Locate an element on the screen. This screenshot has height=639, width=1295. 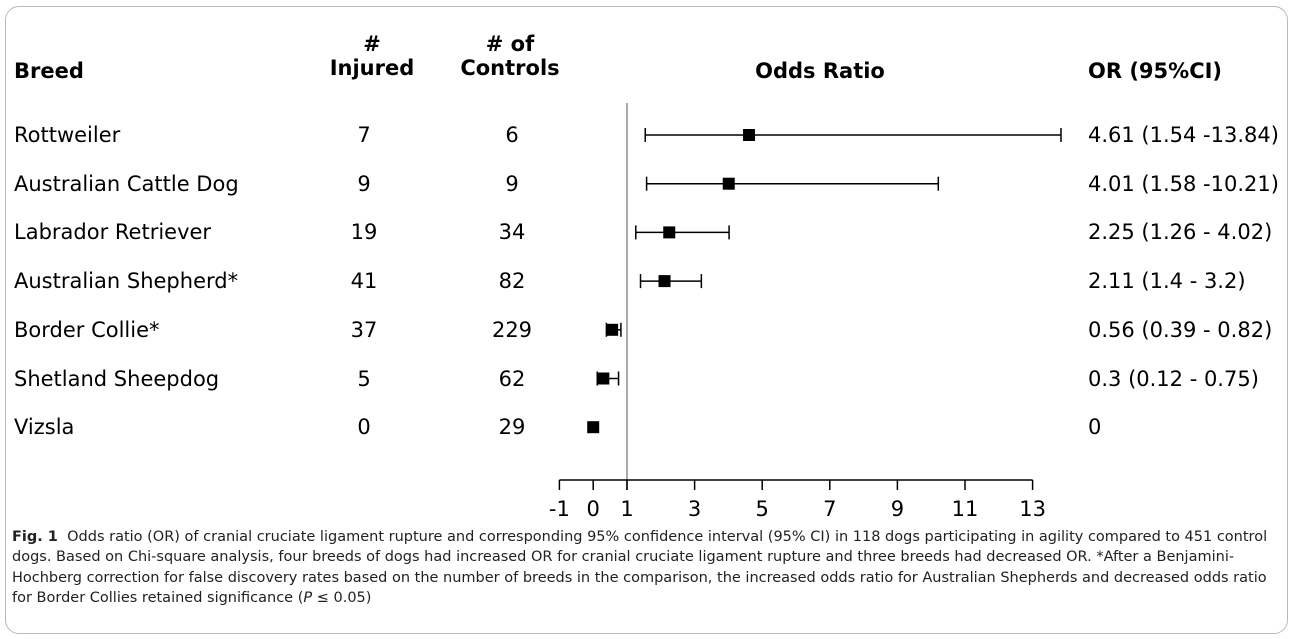
or-ci-label: 2.25 (1.26 - 4.02) is located at coordinates (1180, 232).